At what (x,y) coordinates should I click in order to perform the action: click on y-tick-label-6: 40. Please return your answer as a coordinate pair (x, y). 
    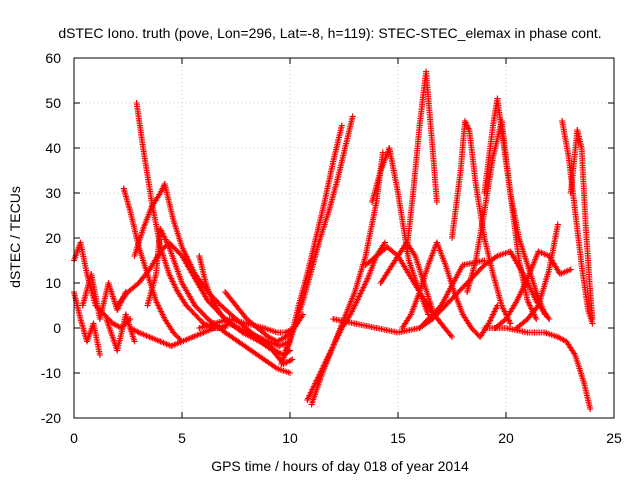
    Looking at the image, I should click on (53, 148).